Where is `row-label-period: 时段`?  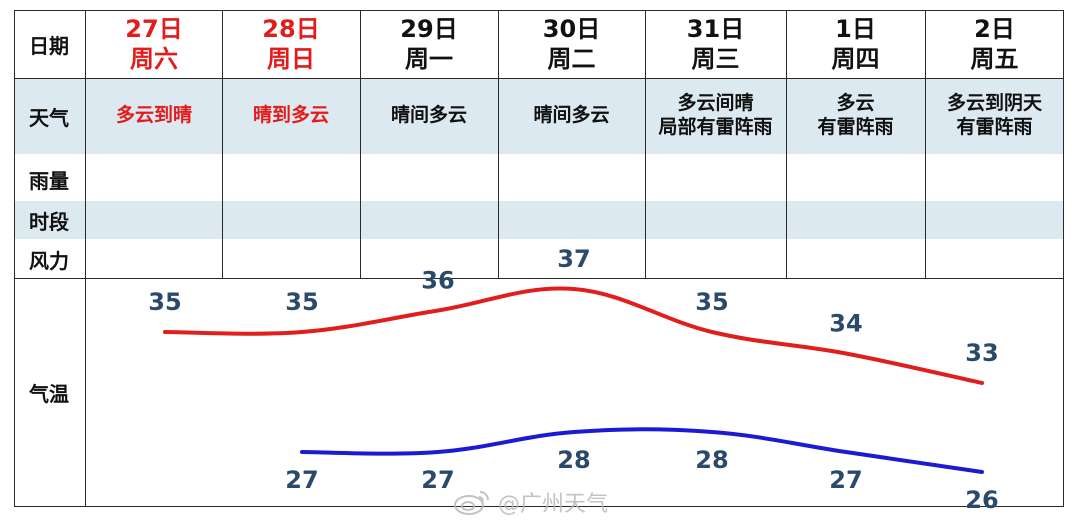 row-label-period: 时段 is located at coordinates (49, 221).